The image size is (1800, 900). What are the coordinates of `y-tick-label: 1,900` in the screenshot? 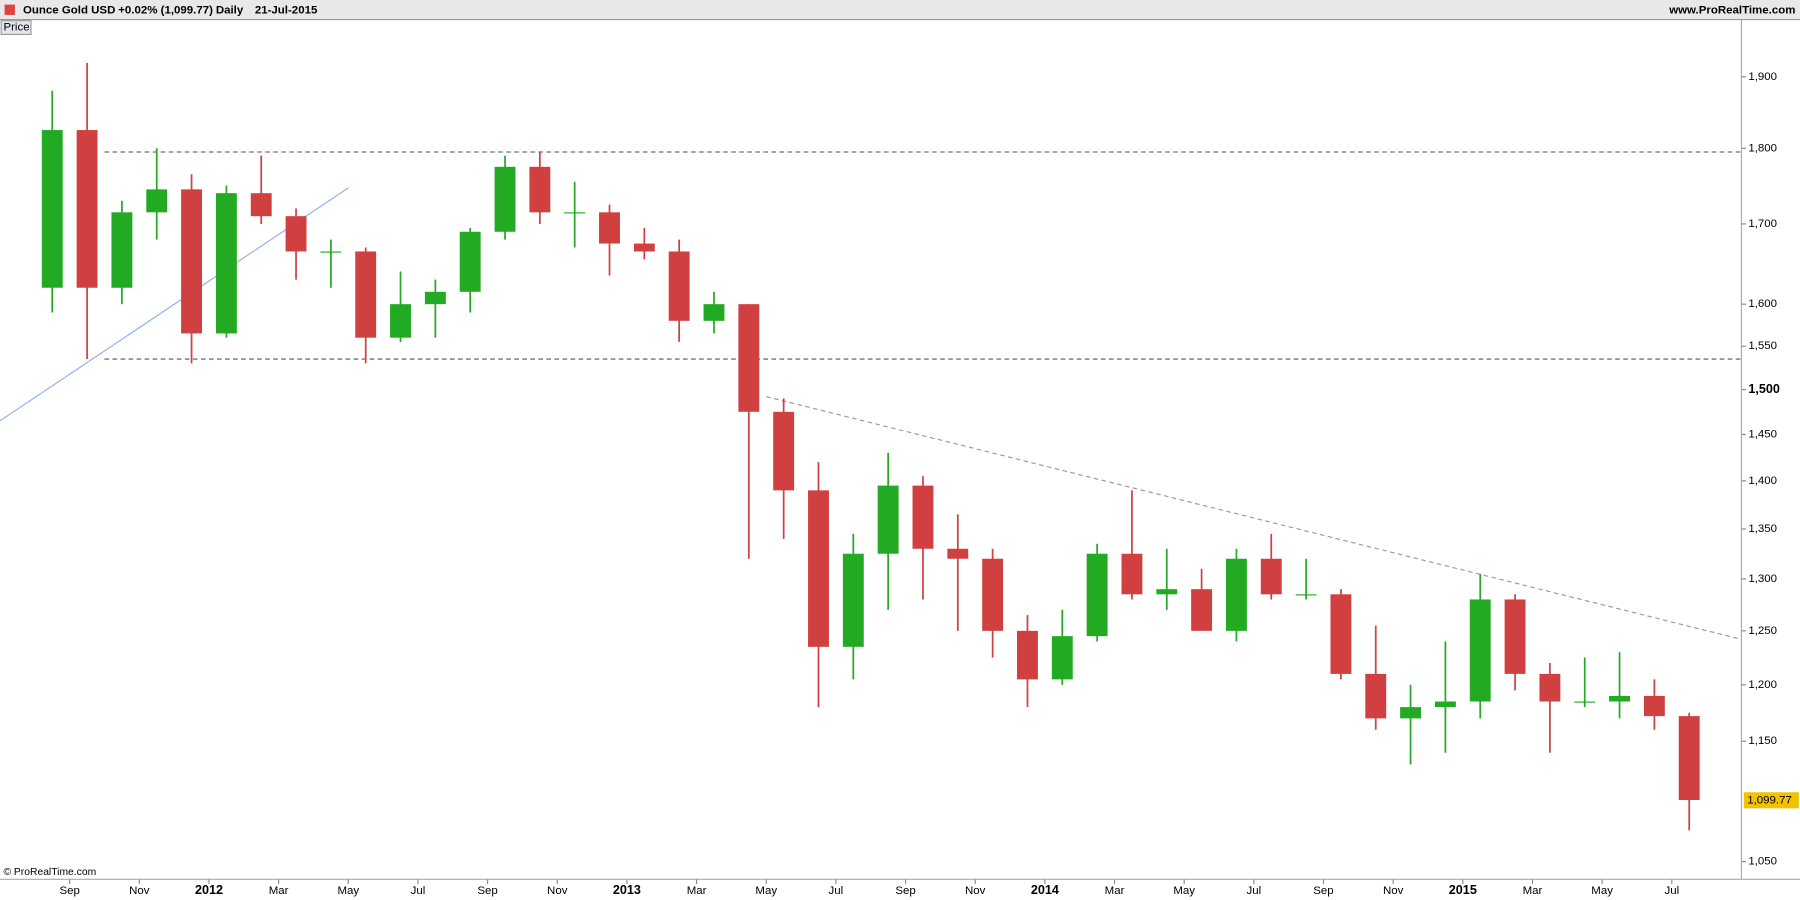 It's located at (1762, 77).